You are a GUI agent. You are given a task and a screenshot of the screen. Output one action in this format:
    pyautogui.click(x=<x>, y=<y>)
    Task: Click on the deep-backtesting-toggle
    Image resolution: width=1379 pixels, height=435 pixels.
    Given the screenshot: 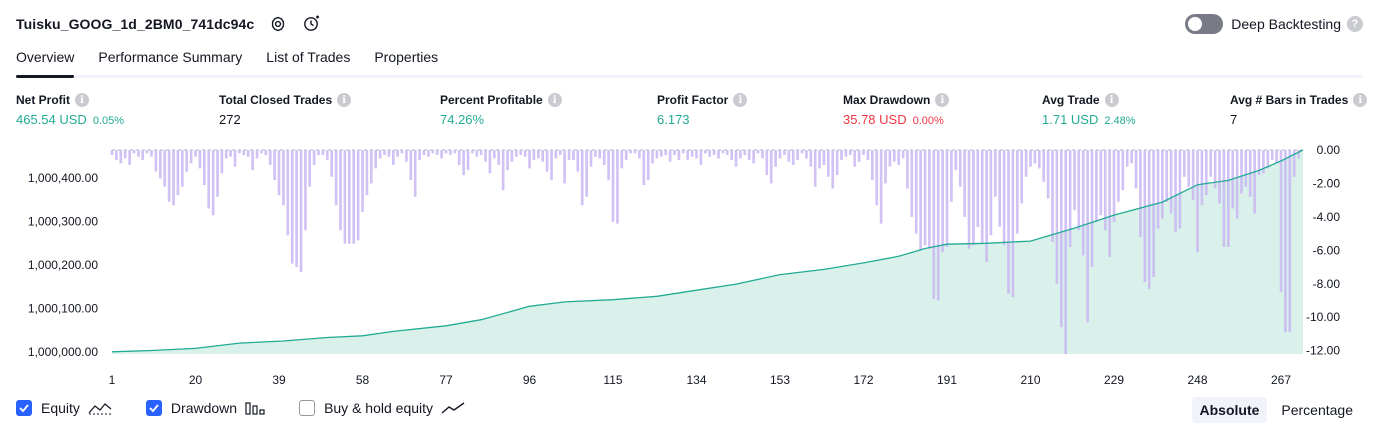 What is the action you would take?
    pyautogui.click(x=1204, y=24)
    